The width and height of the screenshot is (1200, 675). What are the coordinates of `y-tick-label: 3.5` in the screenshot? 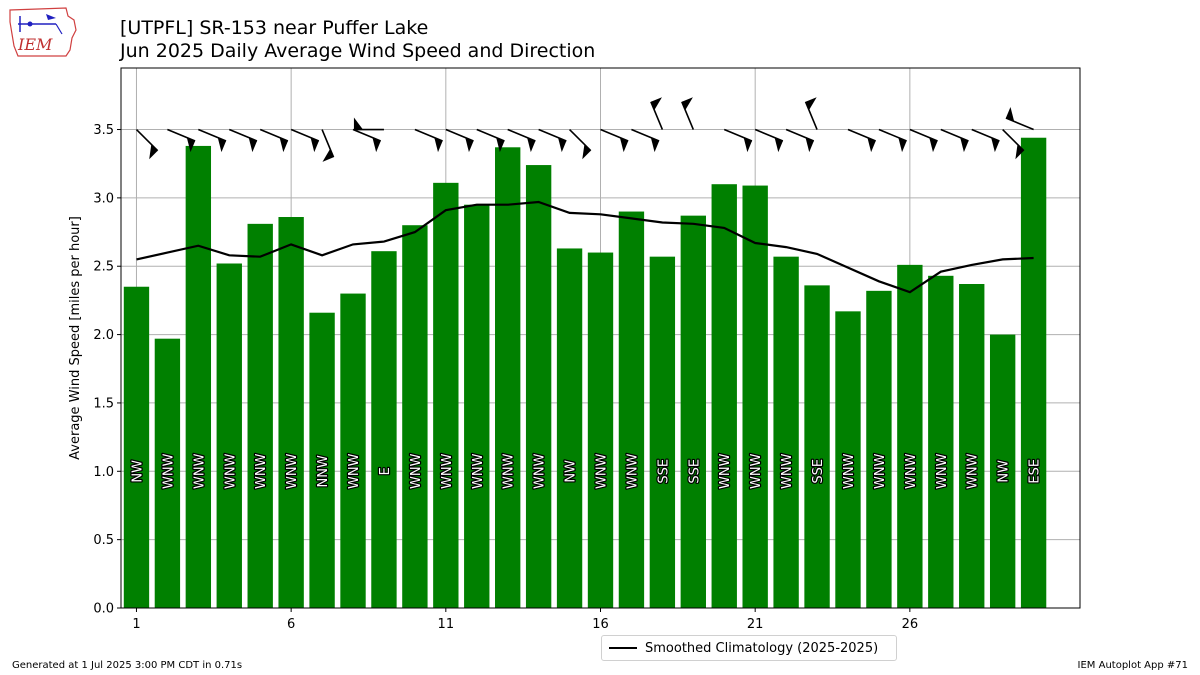 It's located at (103, 130).